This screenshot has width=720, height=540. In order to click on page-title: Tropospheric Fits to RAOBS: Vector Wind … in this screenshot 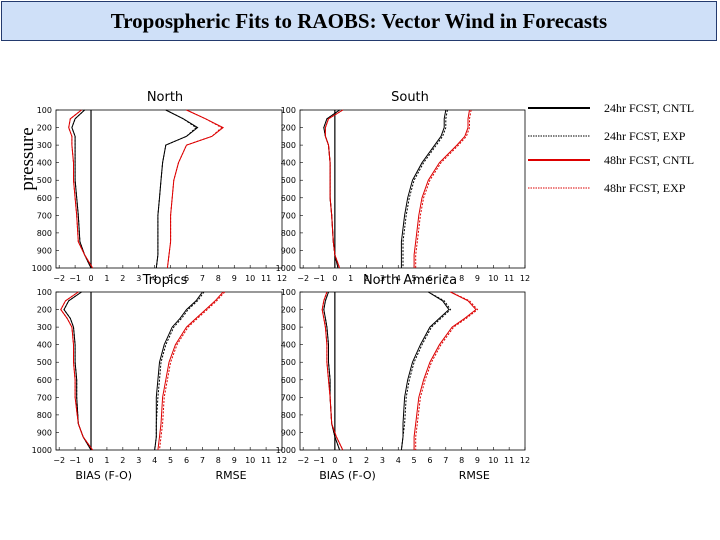, I will do `click(359, 20)`.